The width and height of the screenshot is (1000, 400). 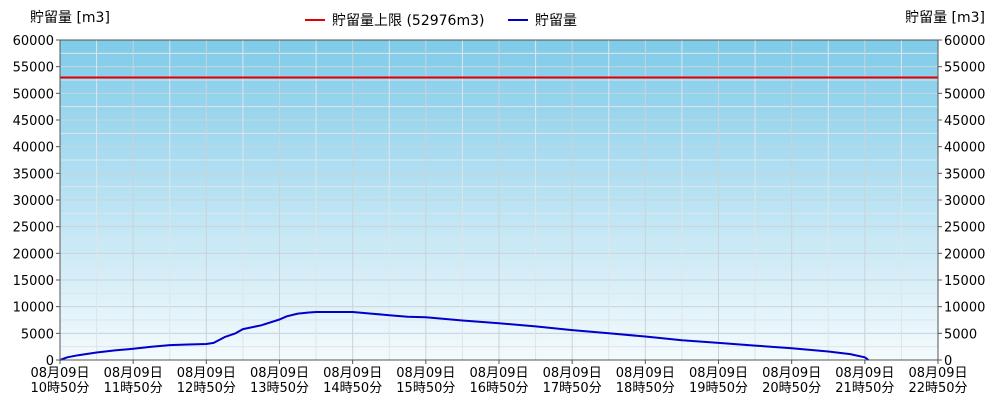 What do you see at coordinates (59, 381) in the screenshot?
I see `x-tick-label: 08月09日 10時50分` at bounding box center [59, 381].